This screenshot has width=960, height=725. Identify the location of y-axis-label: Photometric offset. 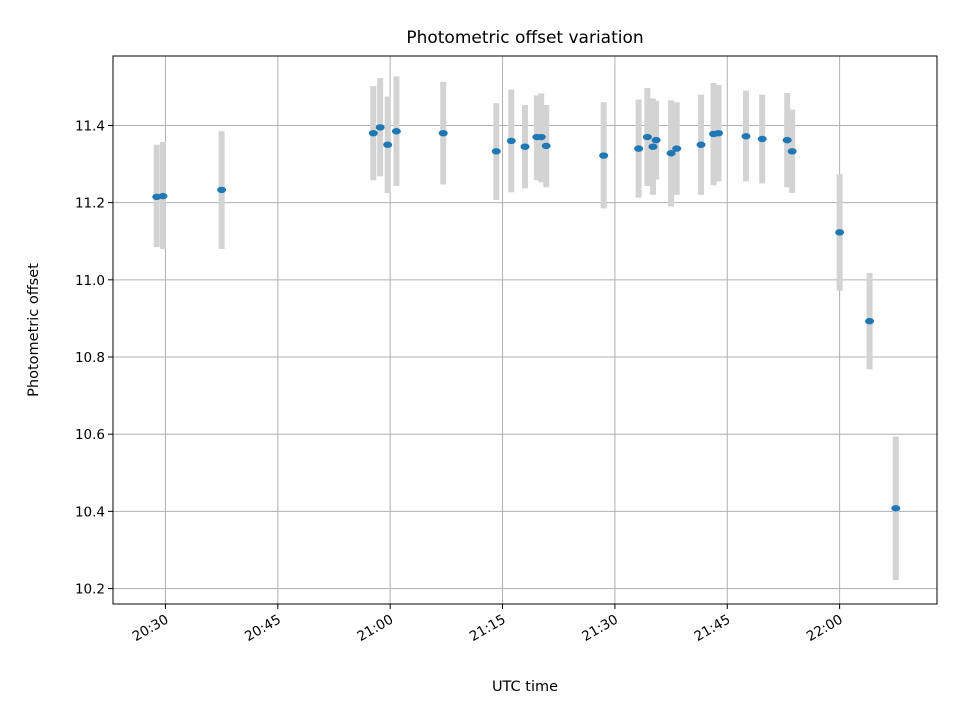
(34, 330).